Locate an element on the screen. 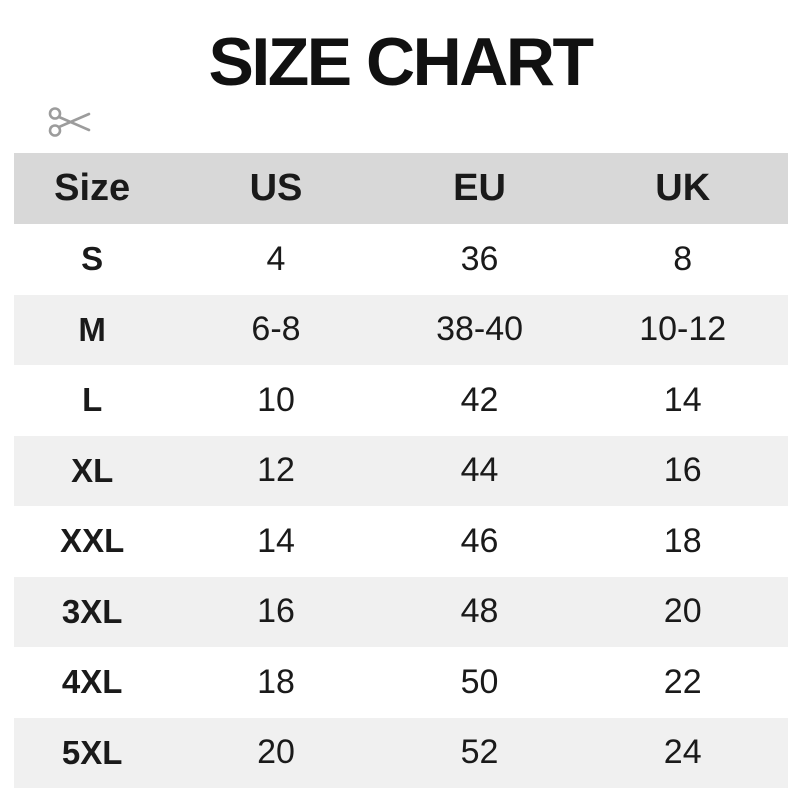 The height and width of the screenshot is (800, 800). value-cell: 6-8 is located at coordinates (276, 329).